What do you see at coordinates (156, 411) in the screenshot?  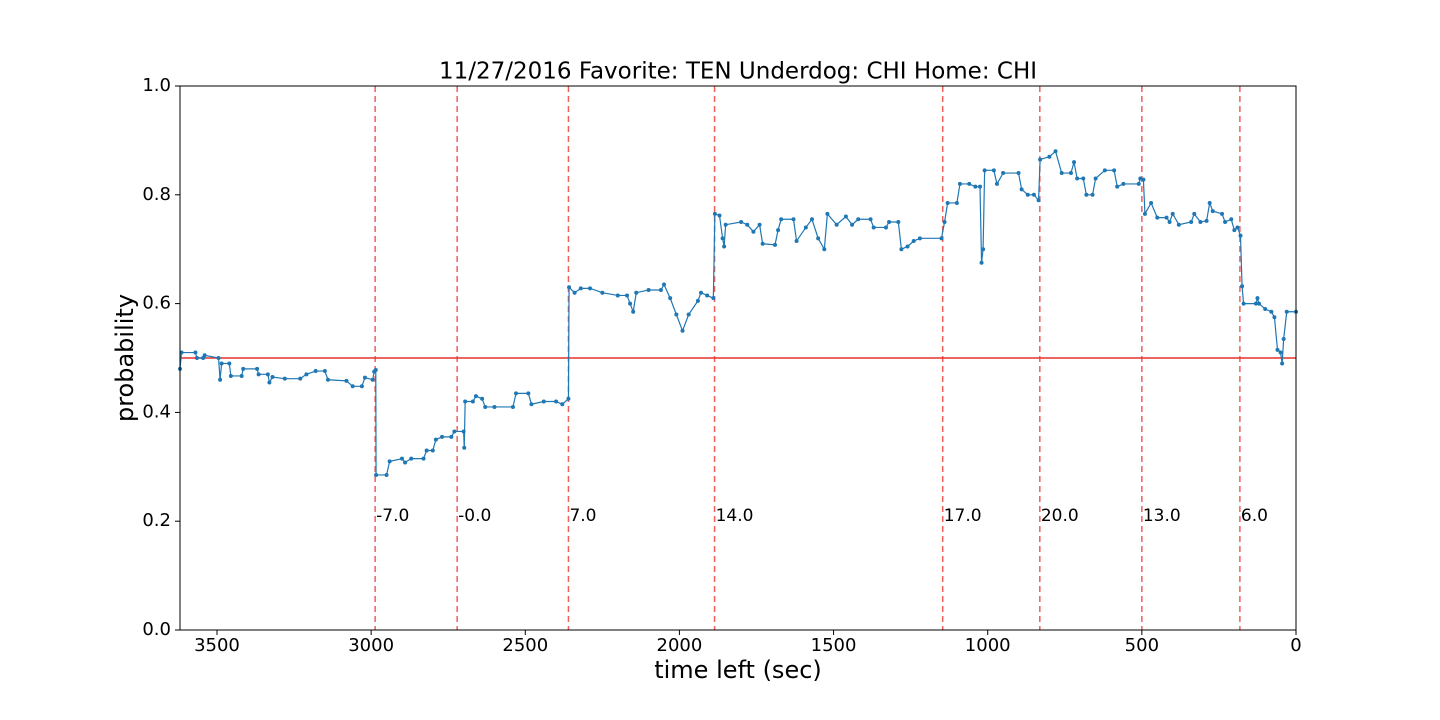 I see `y-tick-label: 0.4` at bounding box center [156, 411].